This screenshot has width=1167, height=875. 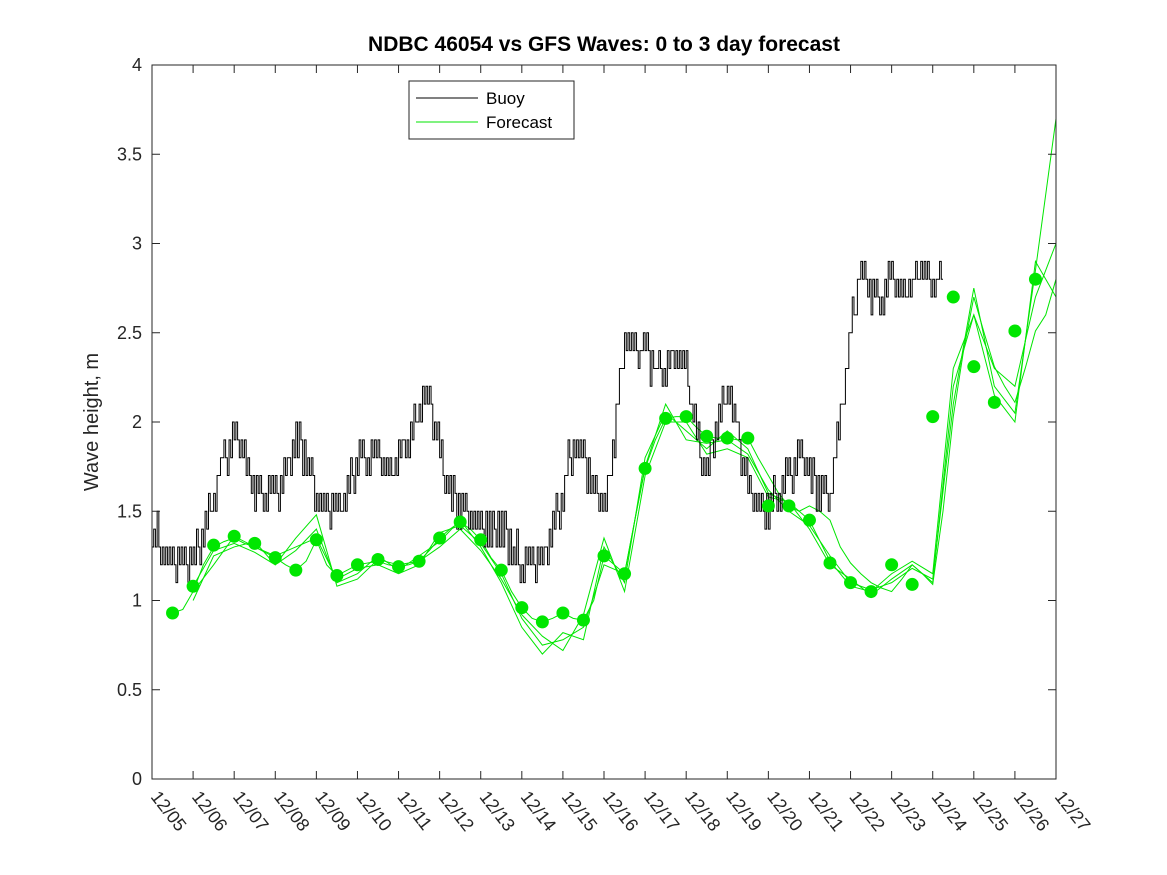 What do you see at coordinates (129, 333) in the screenshot?
I see `y-tick-label: 2.5` at bounding box center [129, 333].